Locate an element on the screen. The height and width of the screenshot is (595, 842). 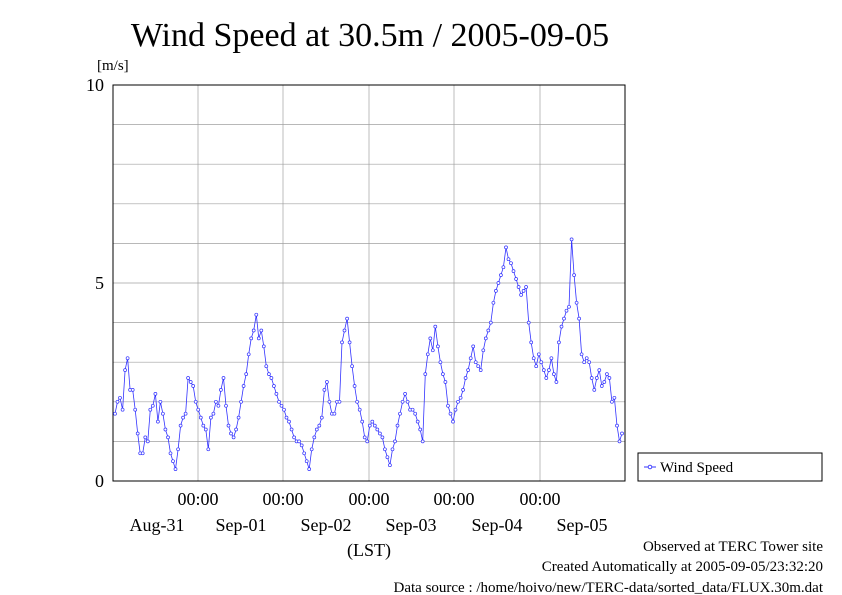
legend-marker-icon is located at coordinates (650, 467).